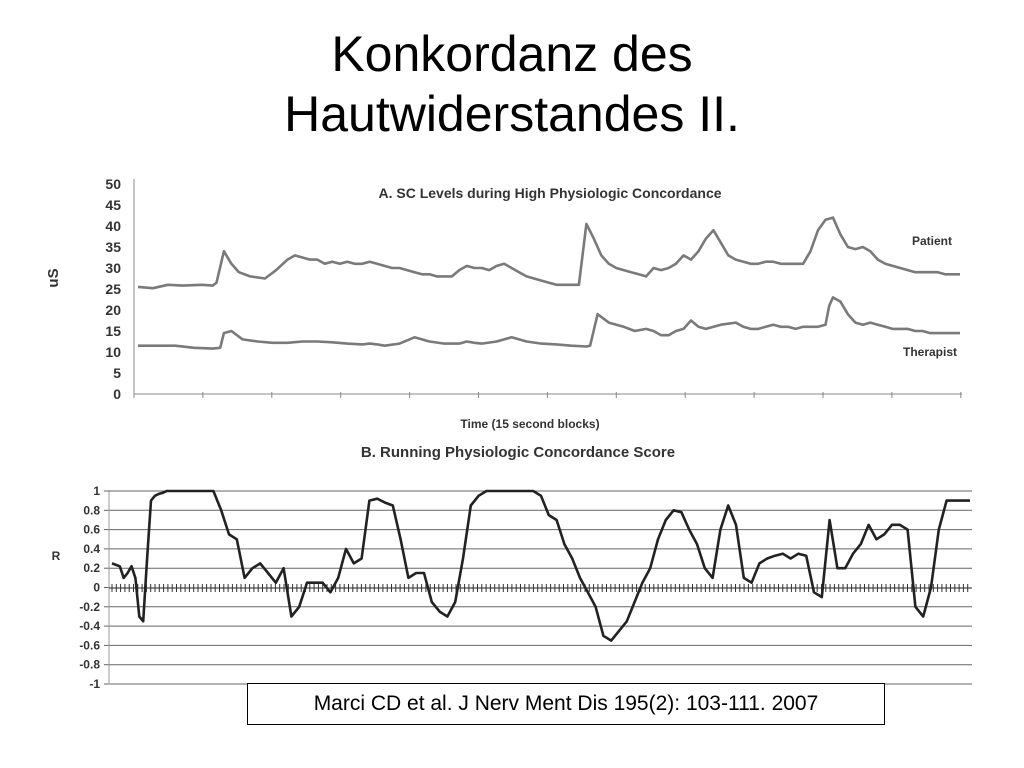 The image size is (1024, 768). What do you see at coordinates (96, 491) in the screenshot?
I see `chart-b-ytick-label: 1` at bounding box center [96, 491].